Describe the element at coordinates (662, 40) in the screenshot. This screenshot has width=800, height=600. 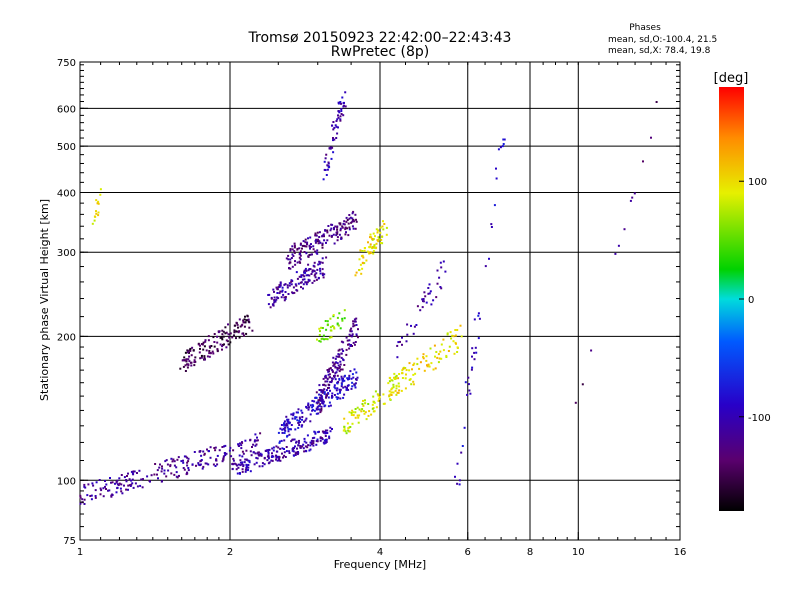
I see `stats-line-o: mean, sd,O:-100.4, 21.5` at that location.